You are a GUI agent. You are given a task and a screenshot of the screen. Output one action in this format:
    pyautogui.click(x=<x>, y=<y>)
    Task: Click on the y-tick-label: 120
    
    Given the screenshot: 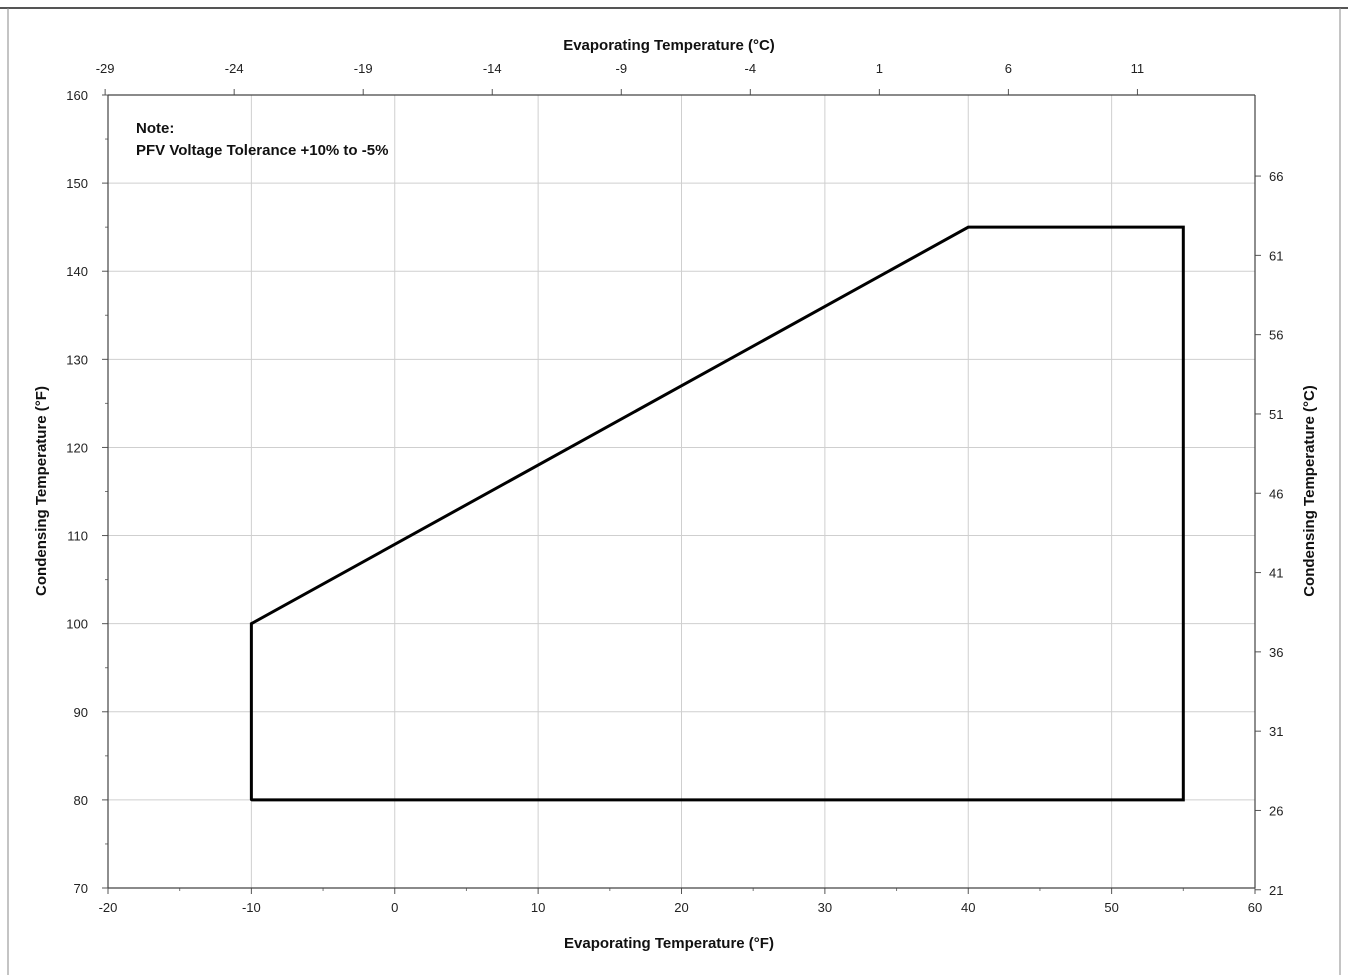 What is the action you would take?
    pyautogui.click(x=77, y=447)
    